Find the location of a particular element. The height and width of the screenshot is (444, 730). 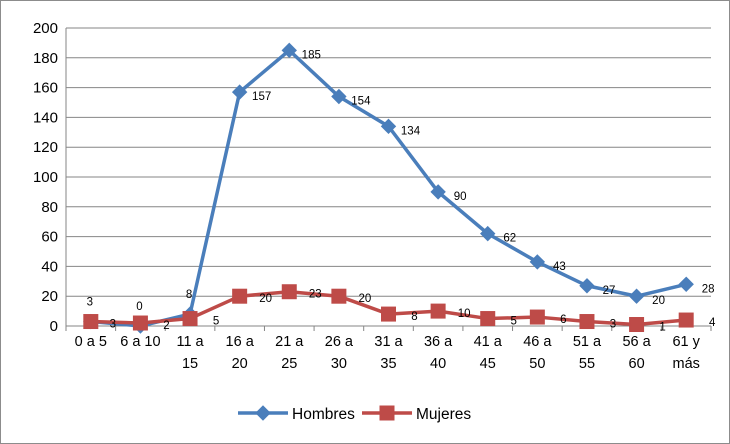

x-tick-label: 11 a 15 is located at coordinates (190, 353).